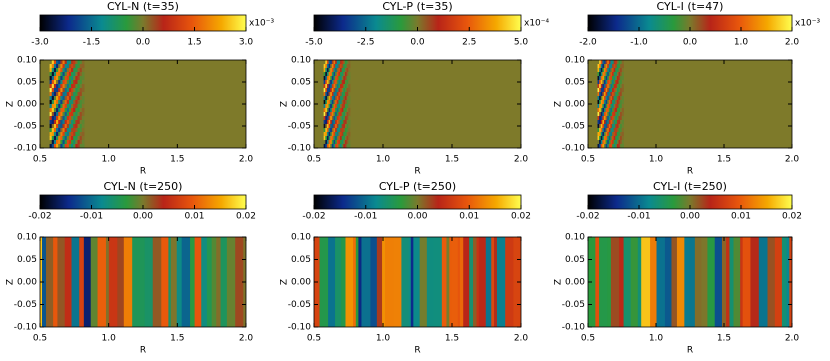  Describe the element at coordinates (143, 43) in the screenshot. I see `colorbar-tick-label: 0.0` at that location.